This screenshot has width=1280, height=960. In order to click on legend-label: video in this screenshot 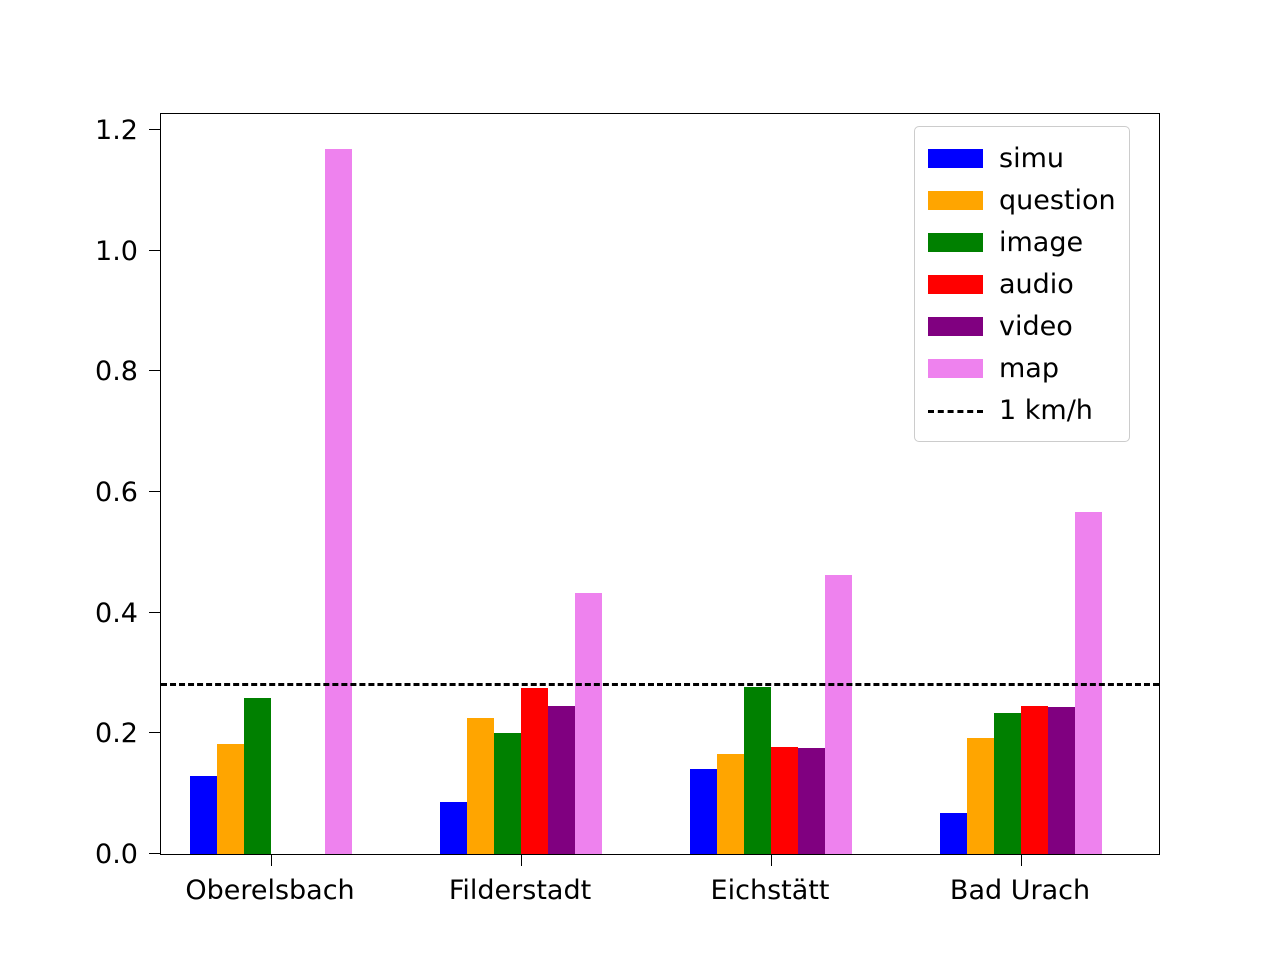, I will do `click(1036, 326)`.